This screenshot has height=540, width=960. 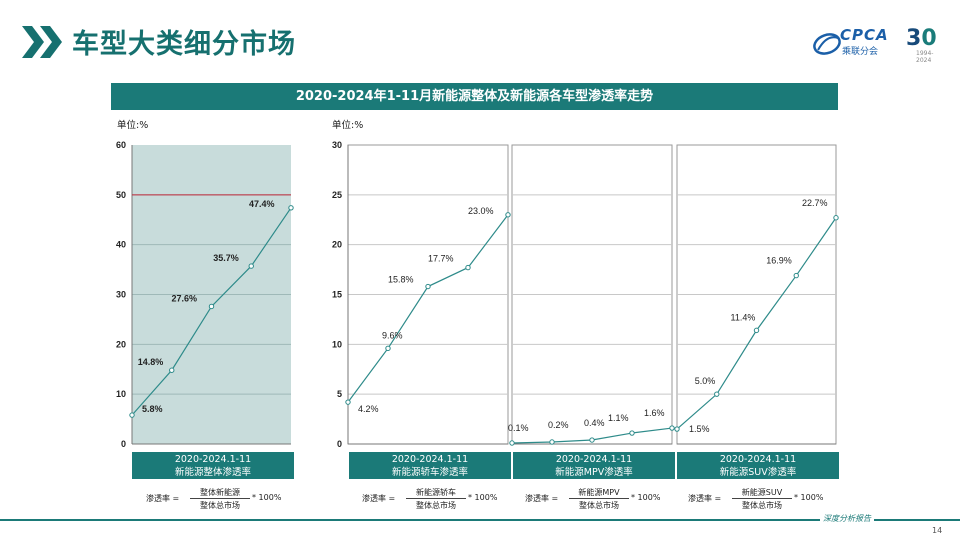 I want to click on data-label: 5.0%, so click(x=705, y=381).